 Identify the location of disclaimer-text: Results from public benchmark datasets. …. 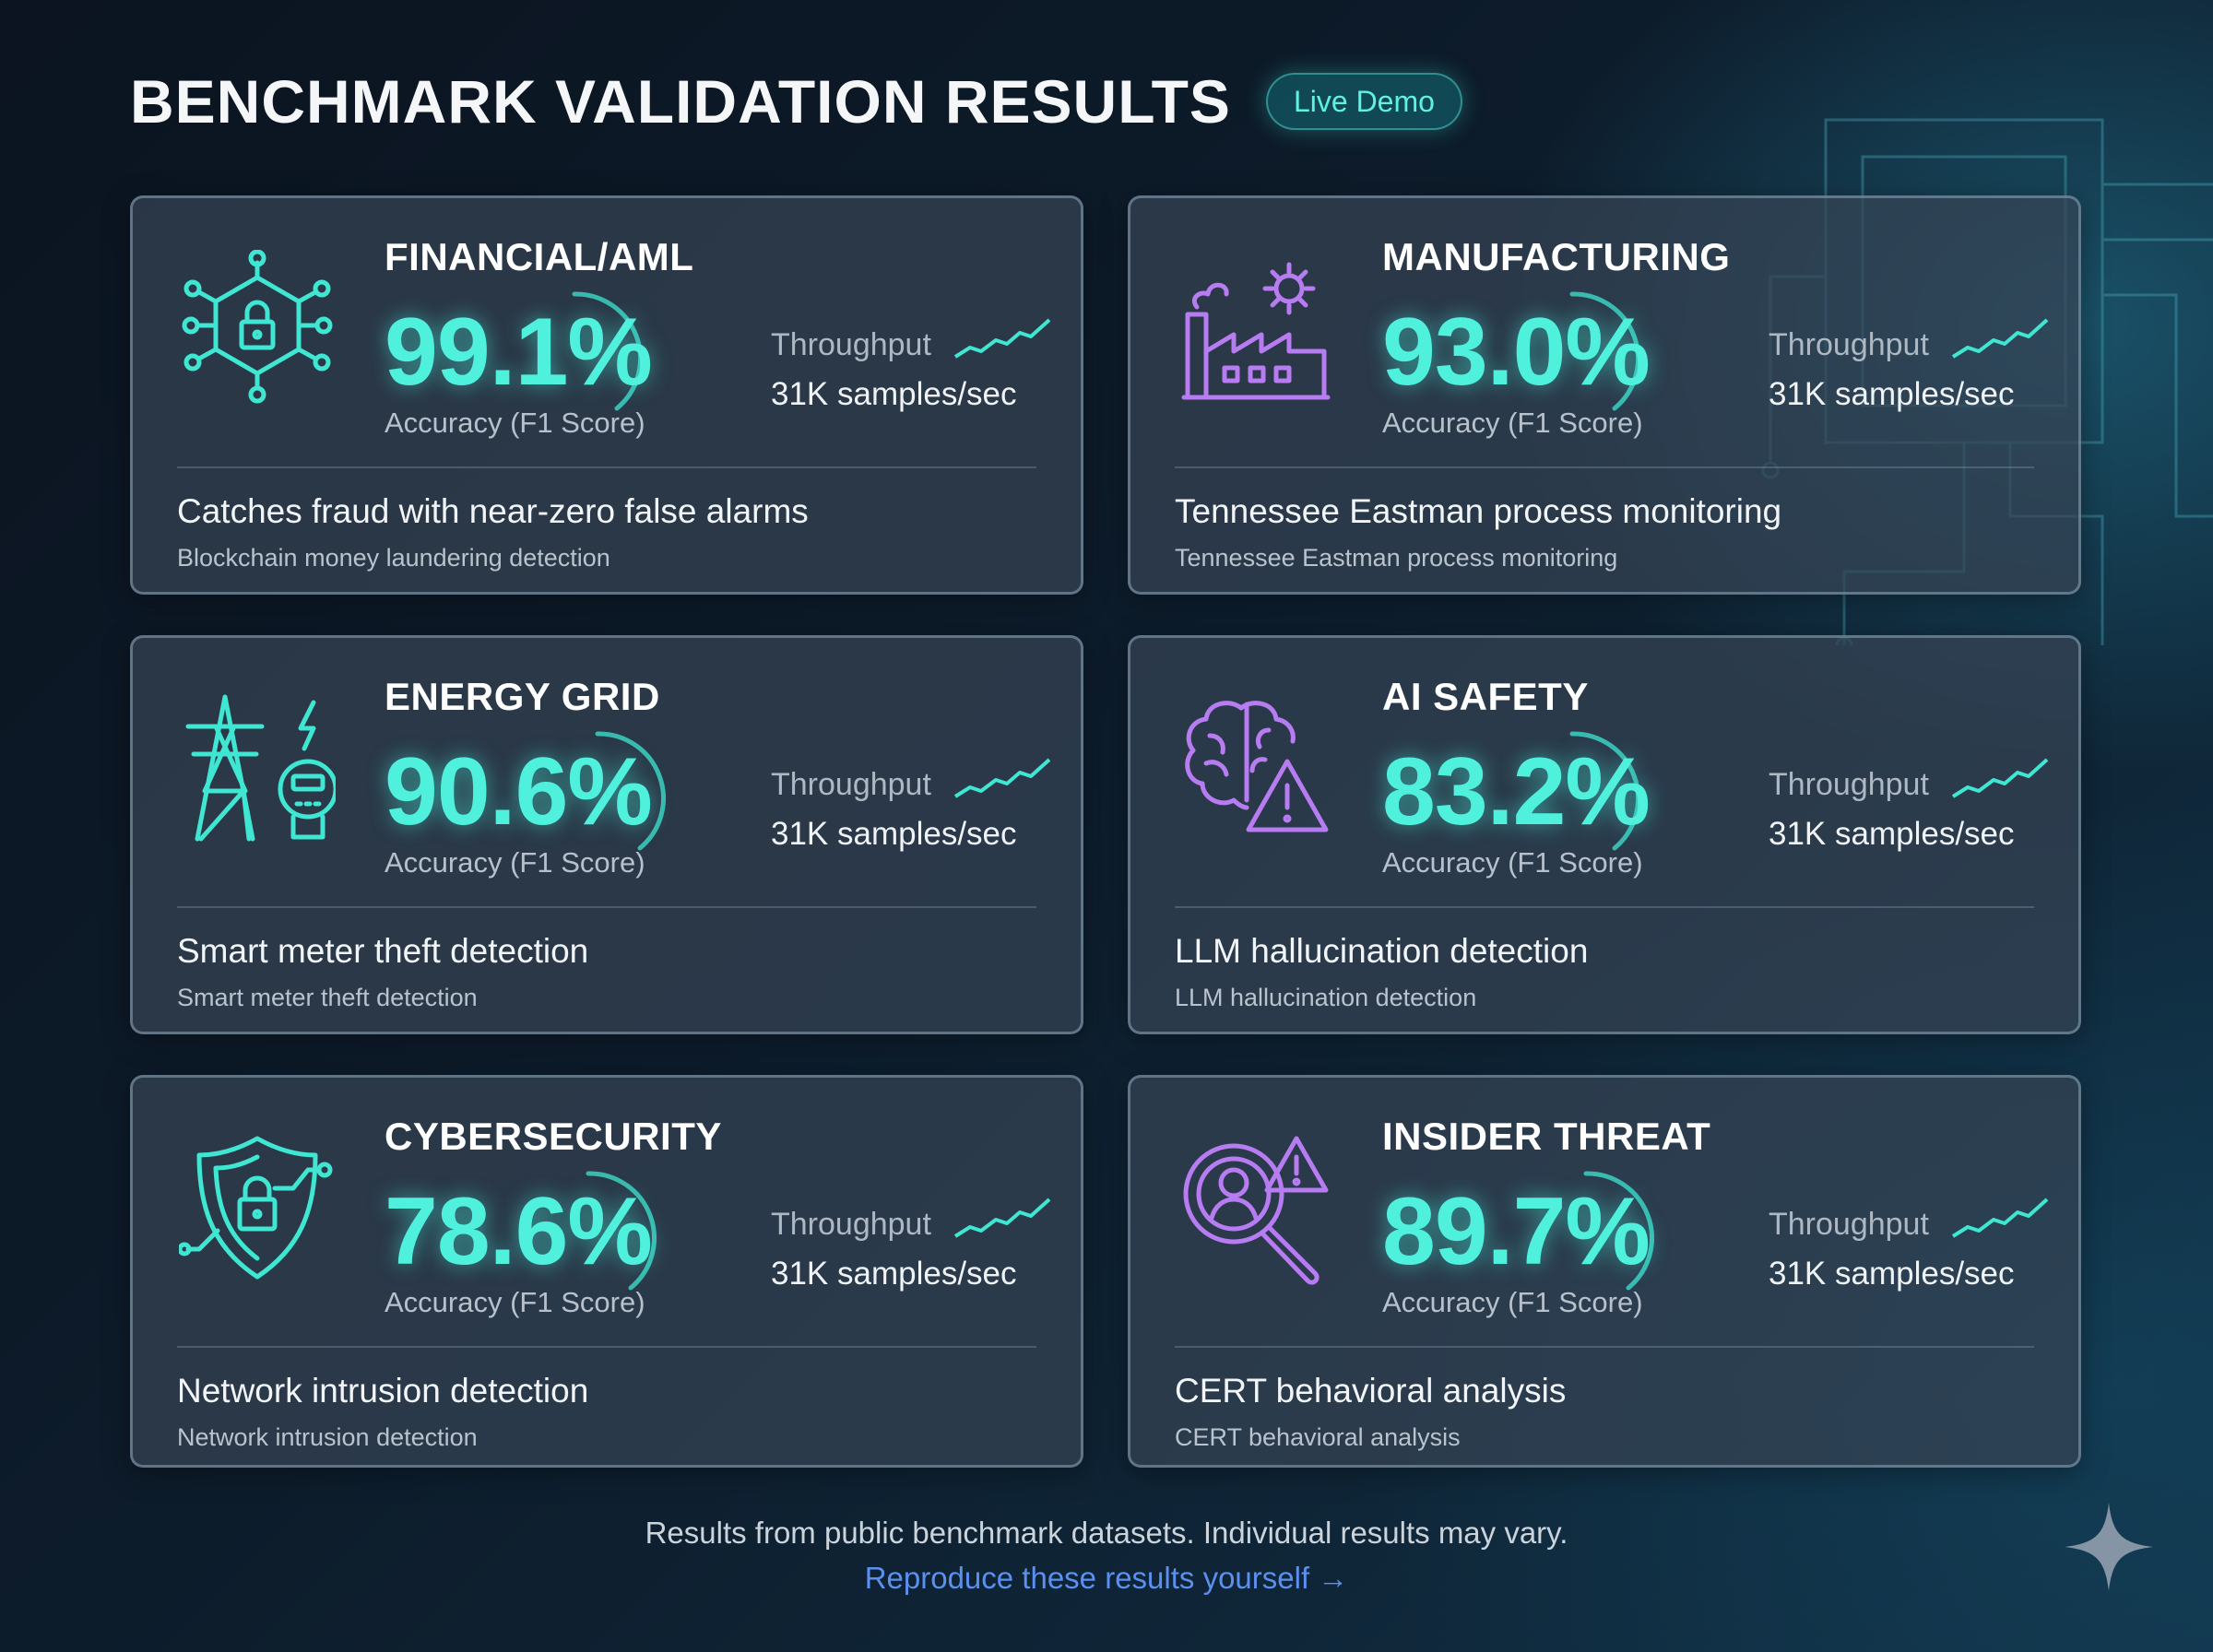
(1106, 1533).